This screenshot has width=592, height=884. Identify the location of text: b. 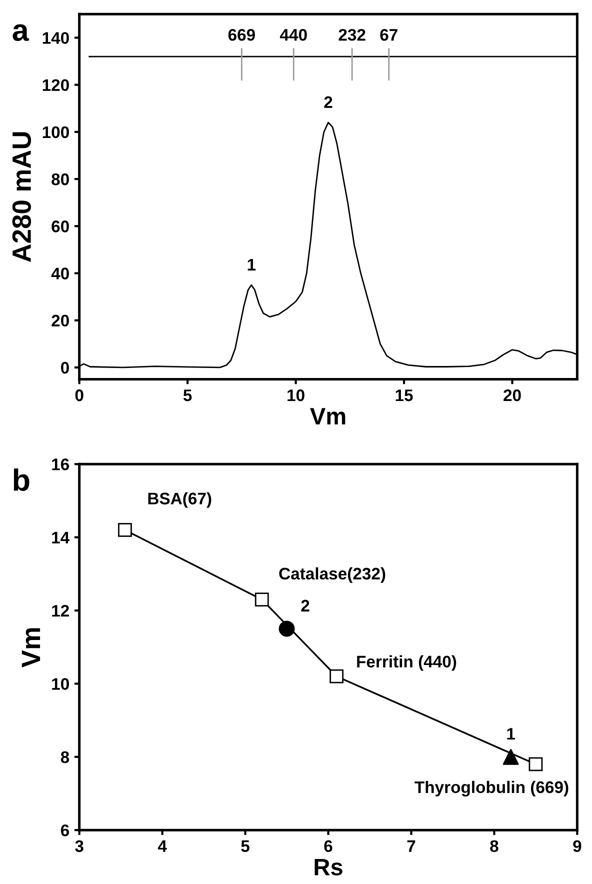
(22, 479).